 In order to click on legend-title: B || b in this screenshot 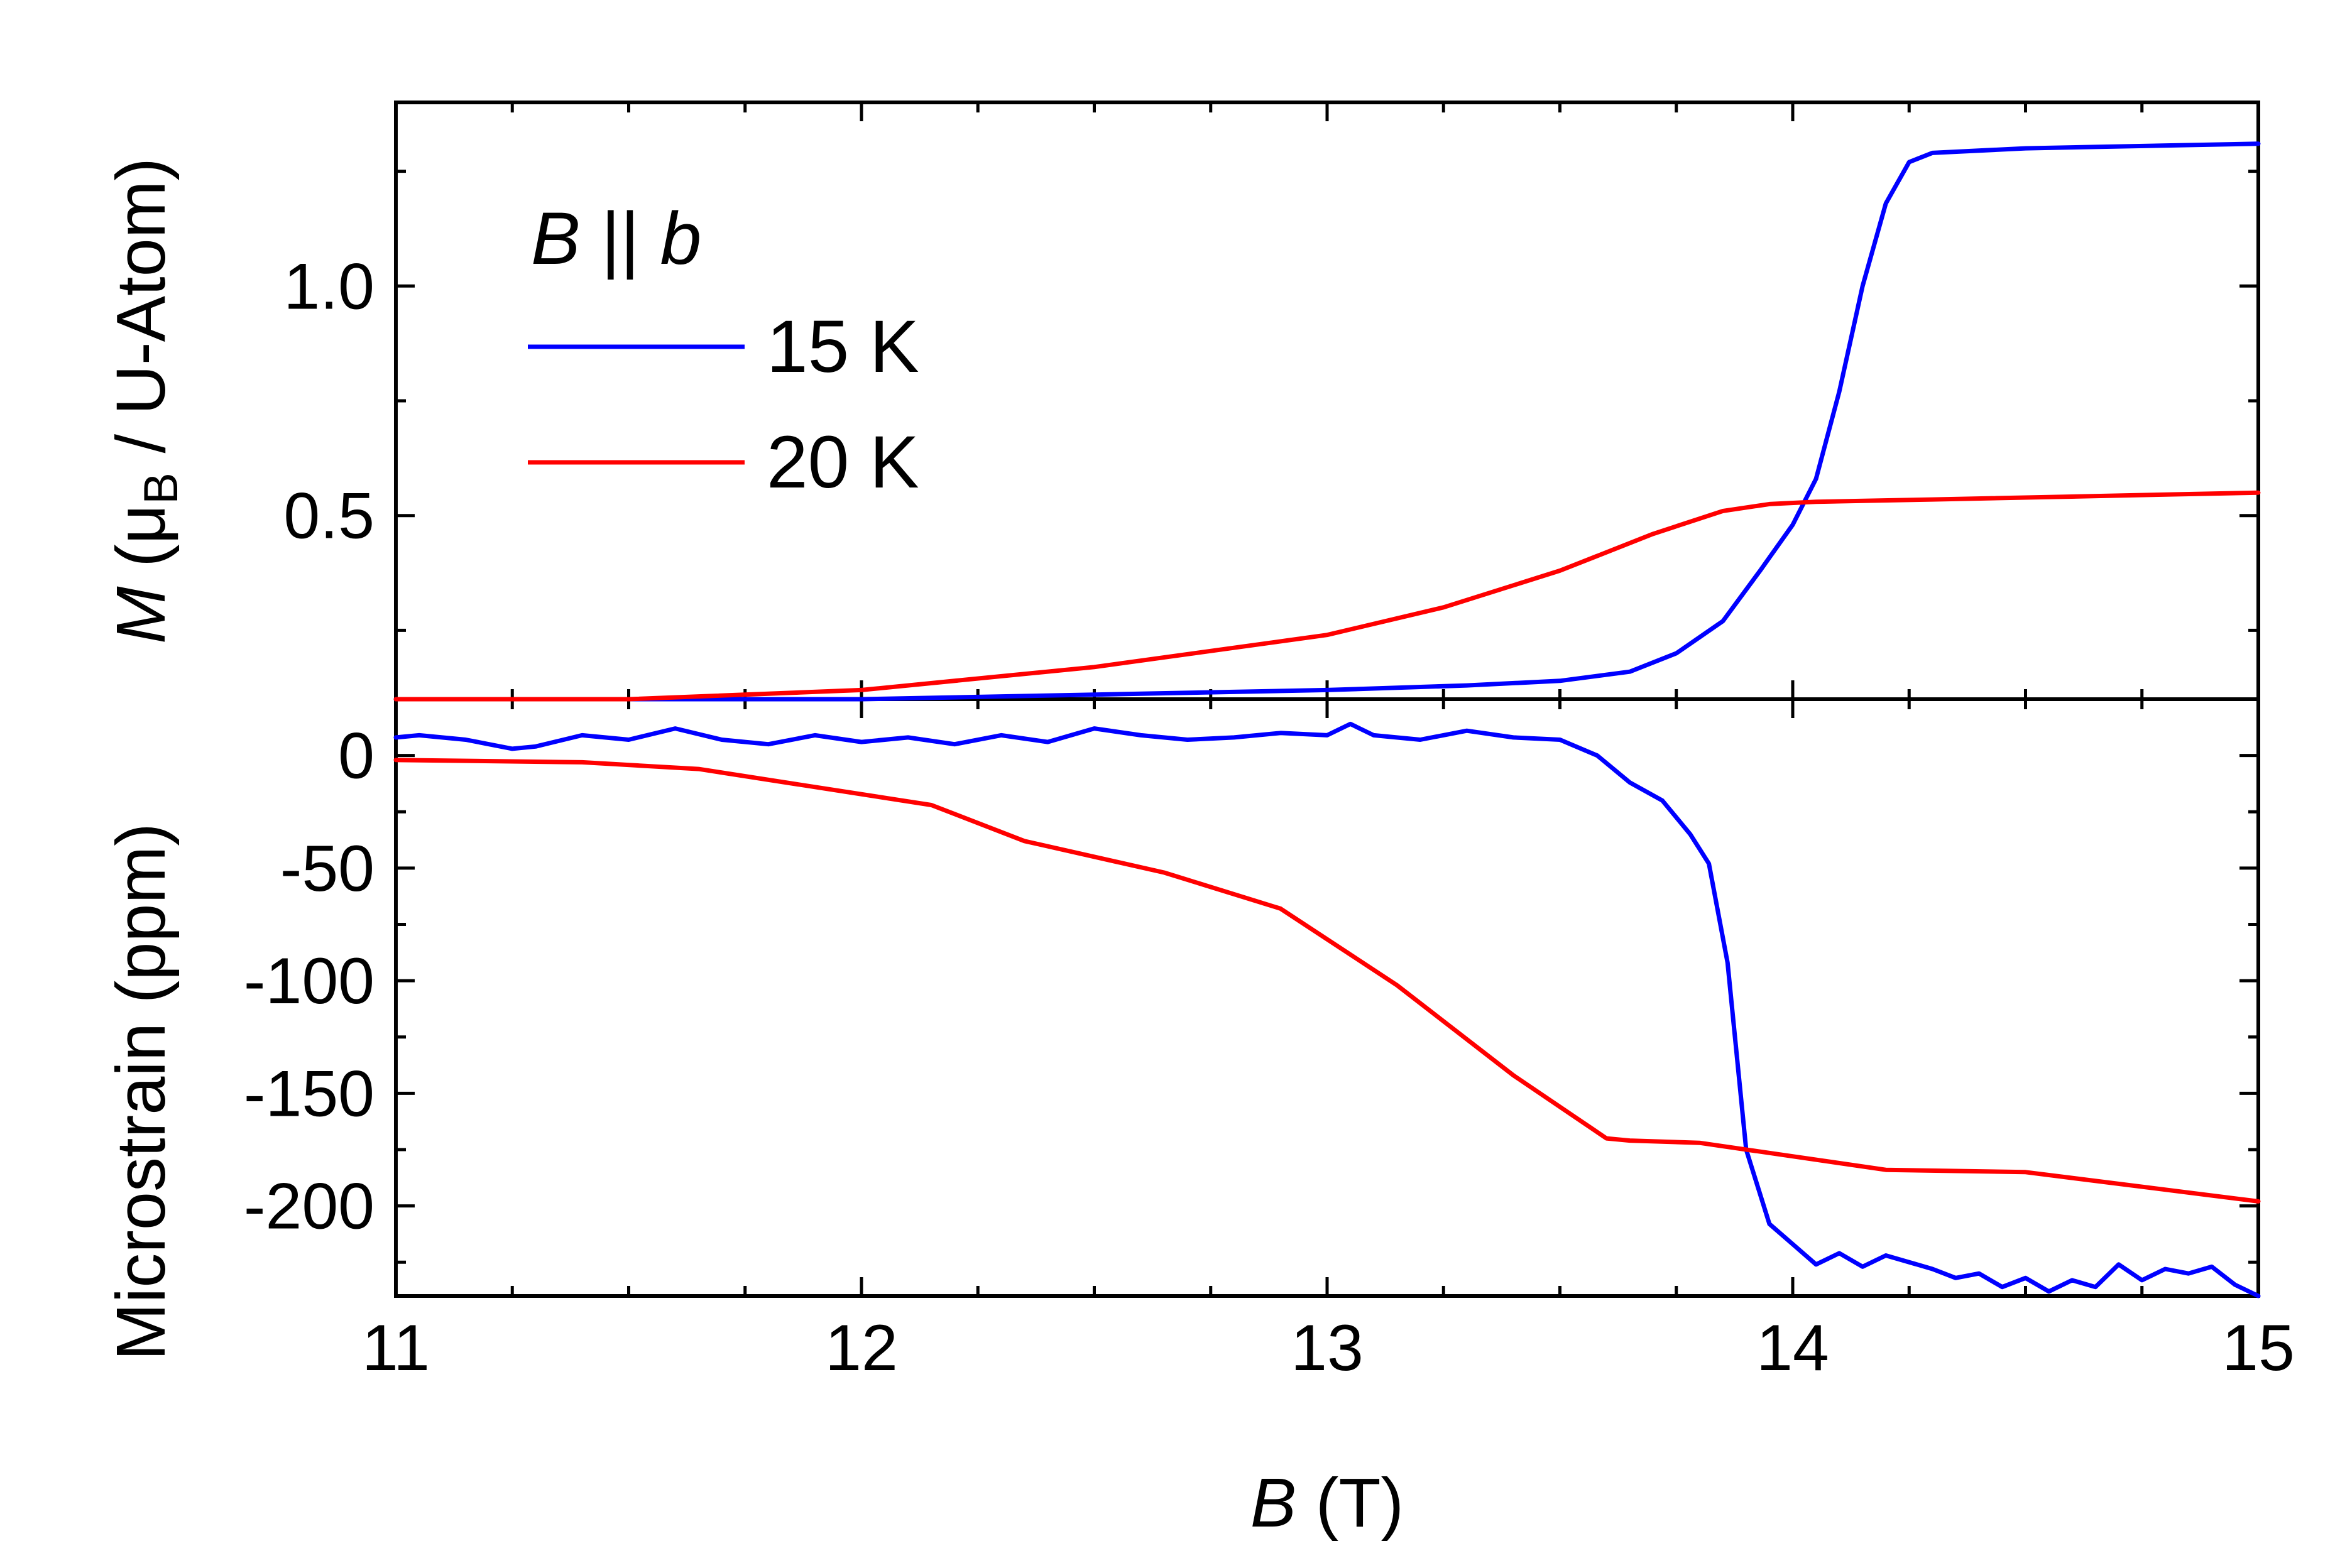, I will do `click(616, 238)`.